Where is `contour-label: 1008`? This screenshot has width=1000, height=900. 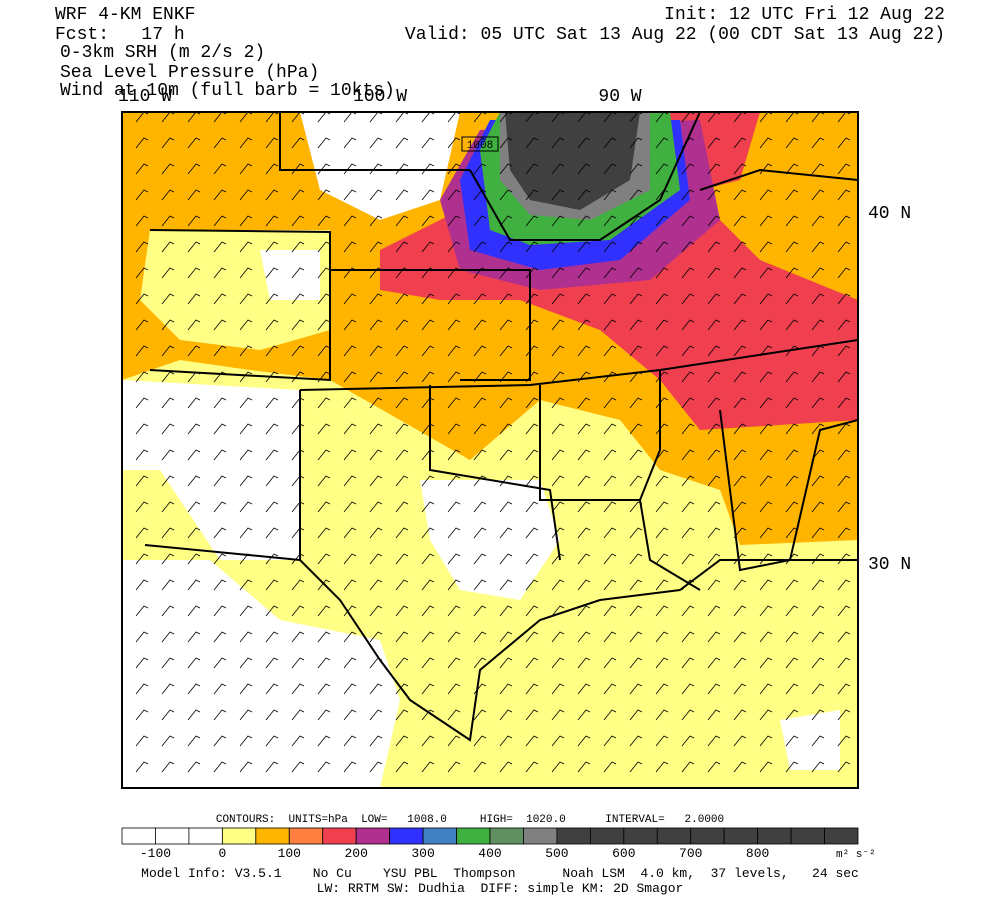 contour-label: 1008 is located at coordinates (480, 146).